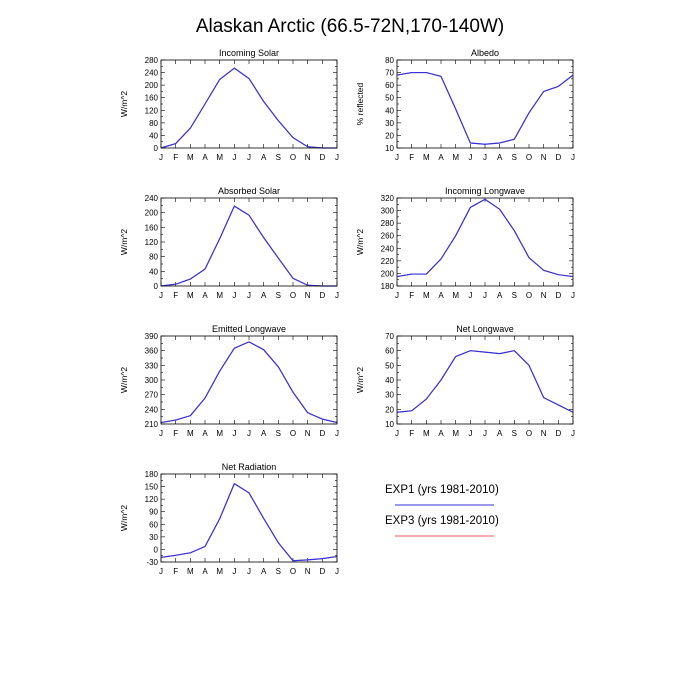 The image size is (700, 700). What do you see at coordinates (152, 351) in the screenshot?
I see `y-tick-label: 360` at bounding box center [152, 351].